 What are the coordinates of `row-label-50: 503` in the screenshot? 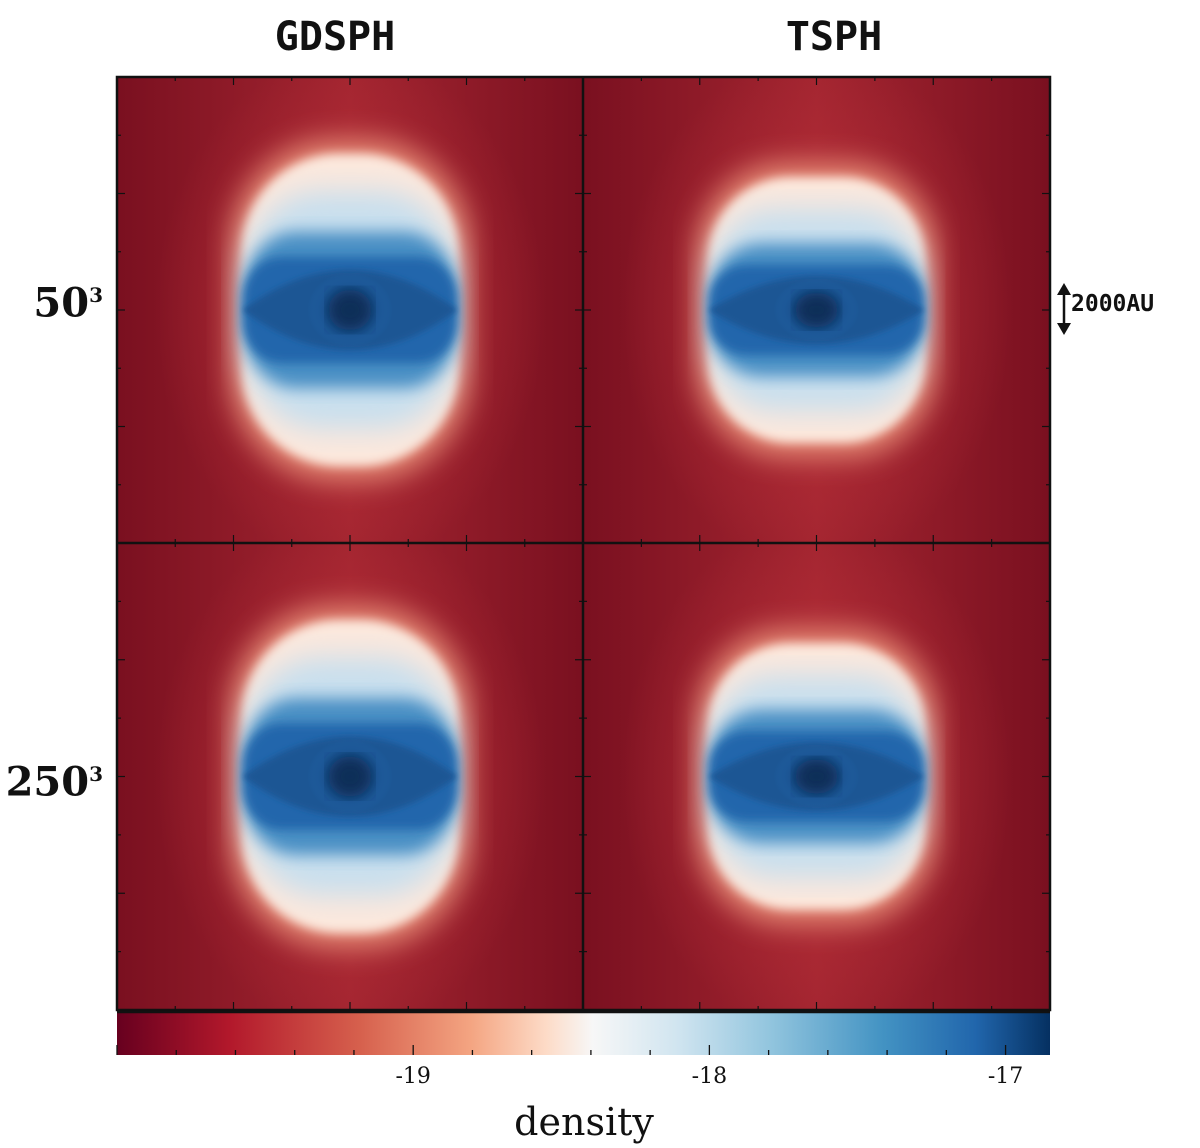 It's located at (68, 303).